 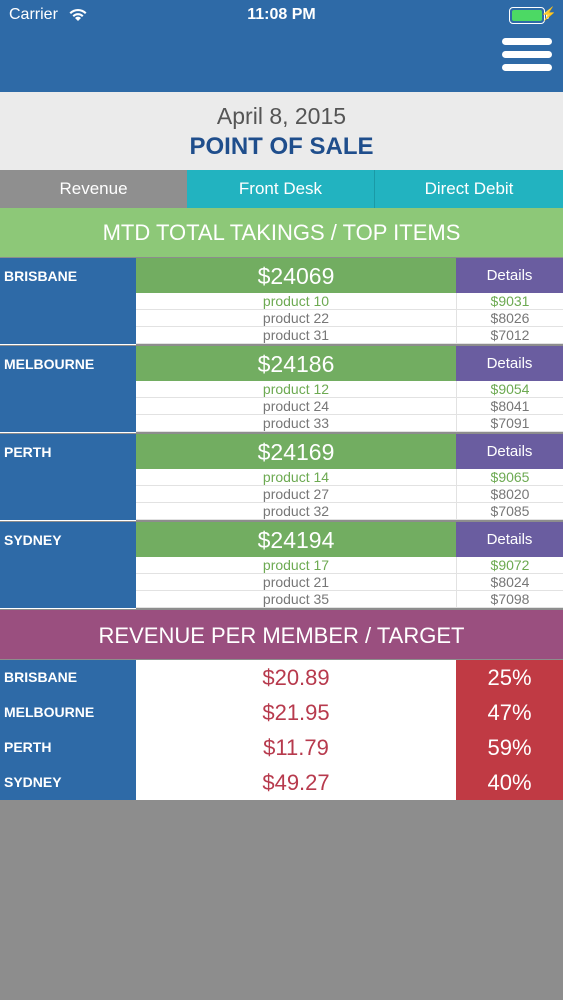 I want to click on product-row: product 33 $7091, so click(x=349, y=423).